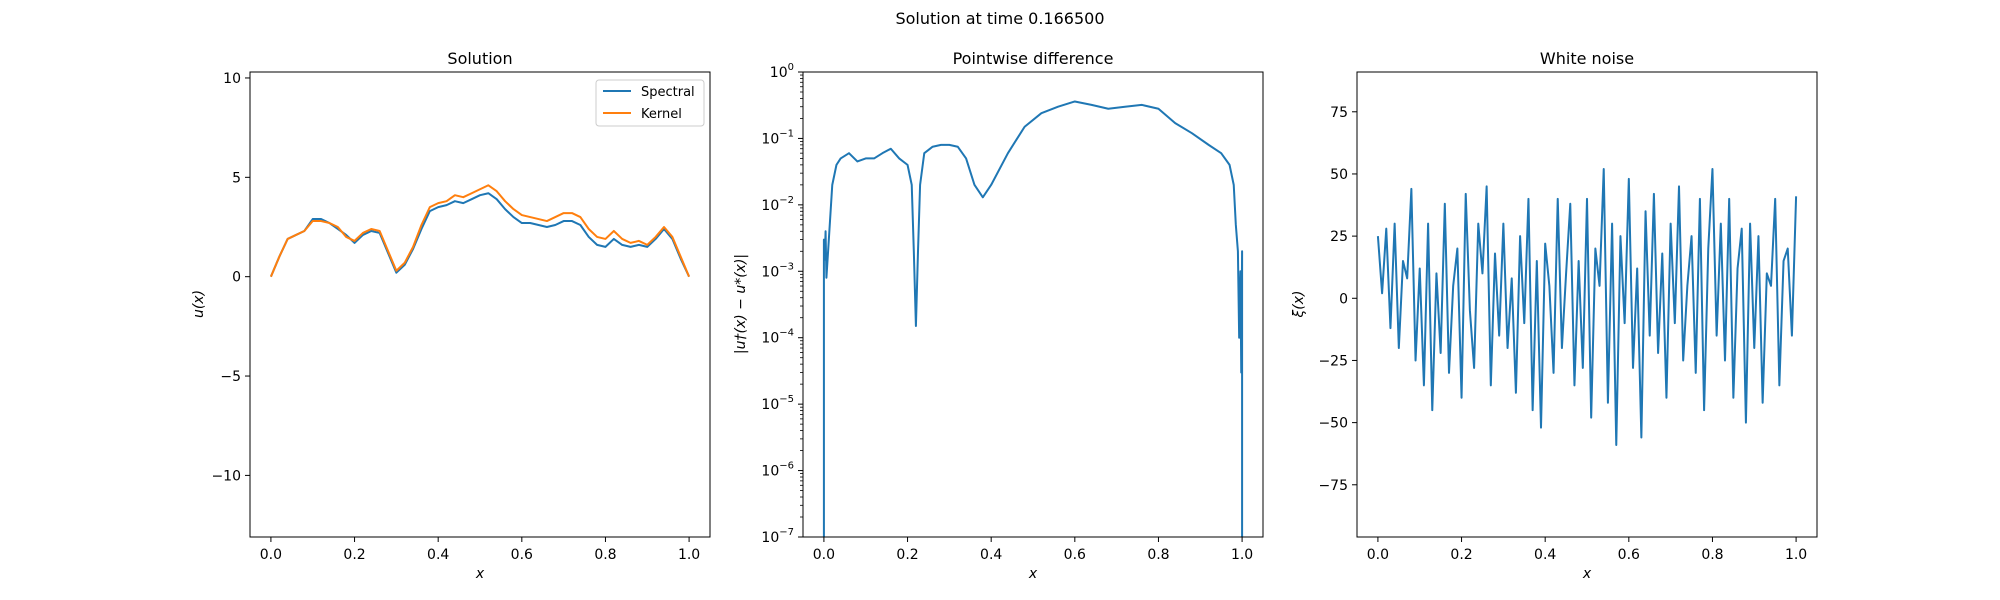 The width and height of the screenshot is (2000, 600). I want to click on noise-ytick-label: −75, so click(1333, 486).